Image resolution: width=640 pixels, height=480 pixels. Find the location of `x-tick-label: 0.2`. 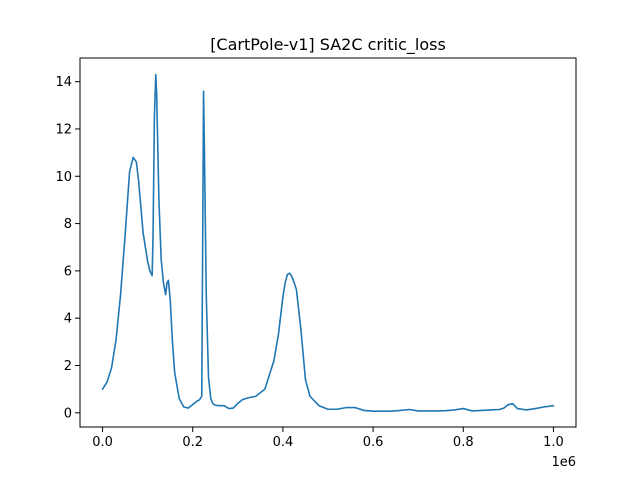

x-tick-label: 0.2 is located at coordinates (192, 442).